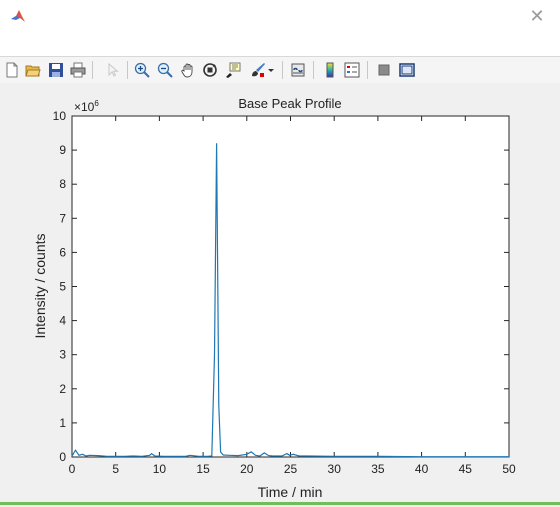  I want to click on pan-hand-icon, so click(187, 70).